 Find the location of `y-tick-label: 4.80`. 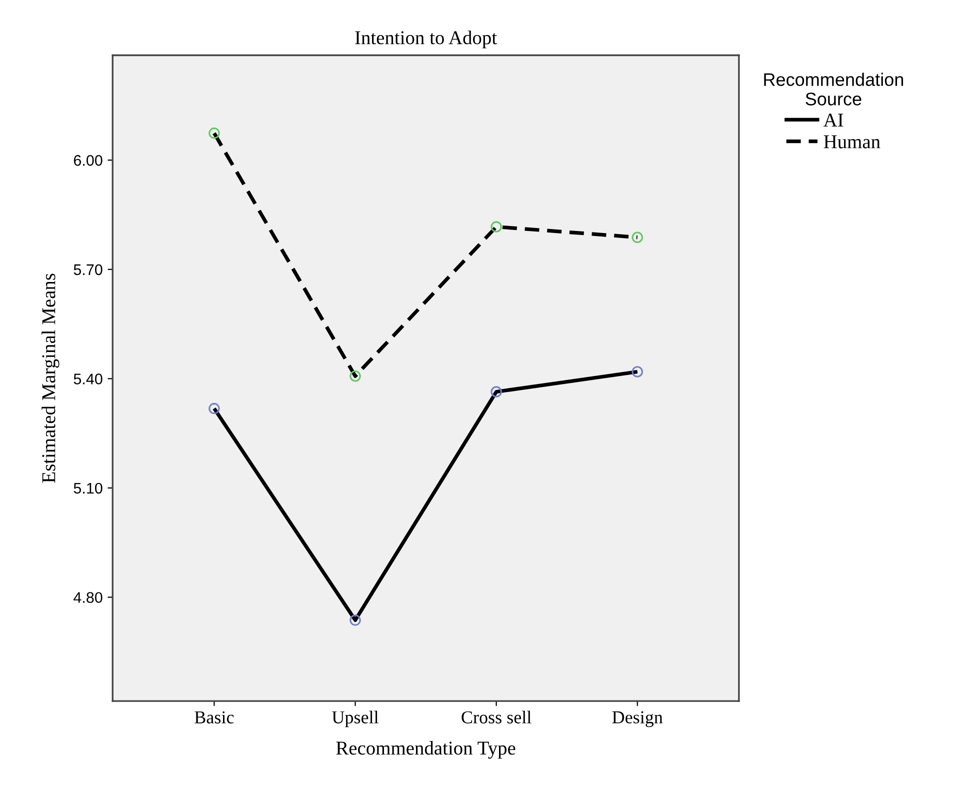

y-tick-label: 4.80 is located at coordinates (88, 597).